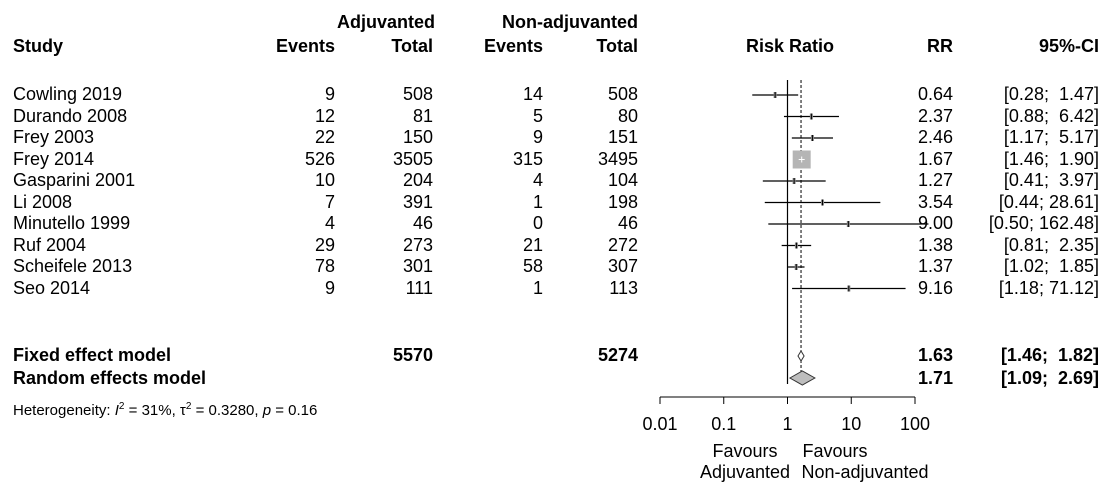 This screenshot has height=482, width=1110. Describe the element at coordinates (412, 46) in the screenshot. I see `header-exp-total: Total` at that location.